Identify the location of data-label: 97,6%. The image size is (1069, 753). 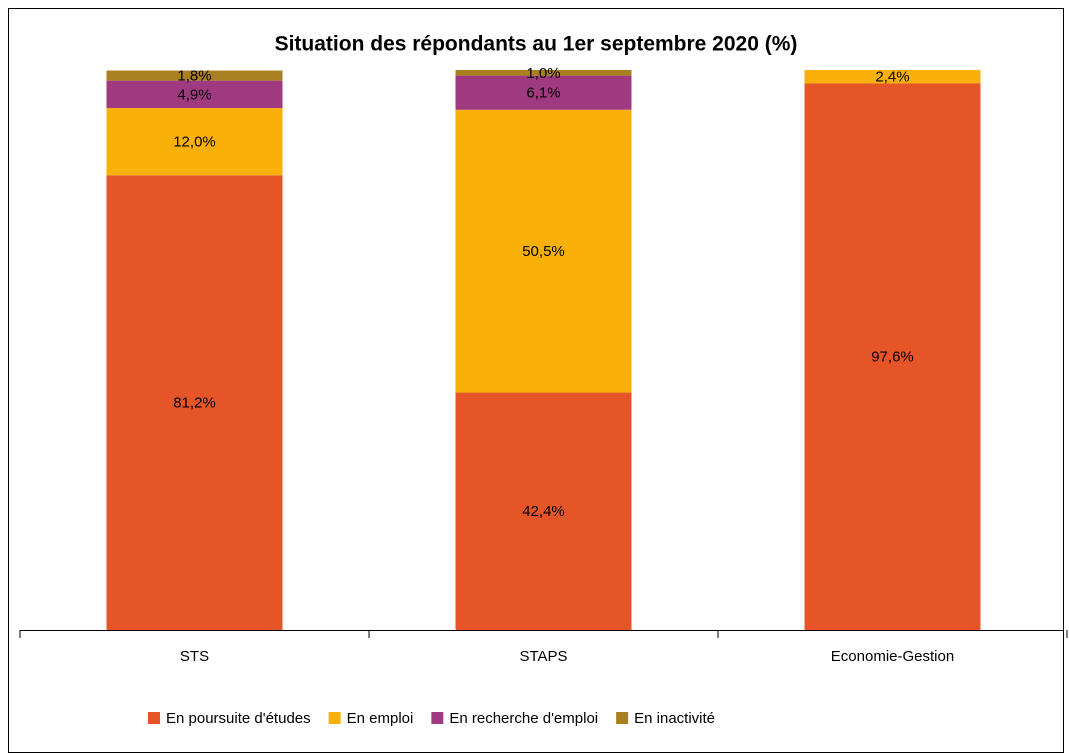
(892, 357).